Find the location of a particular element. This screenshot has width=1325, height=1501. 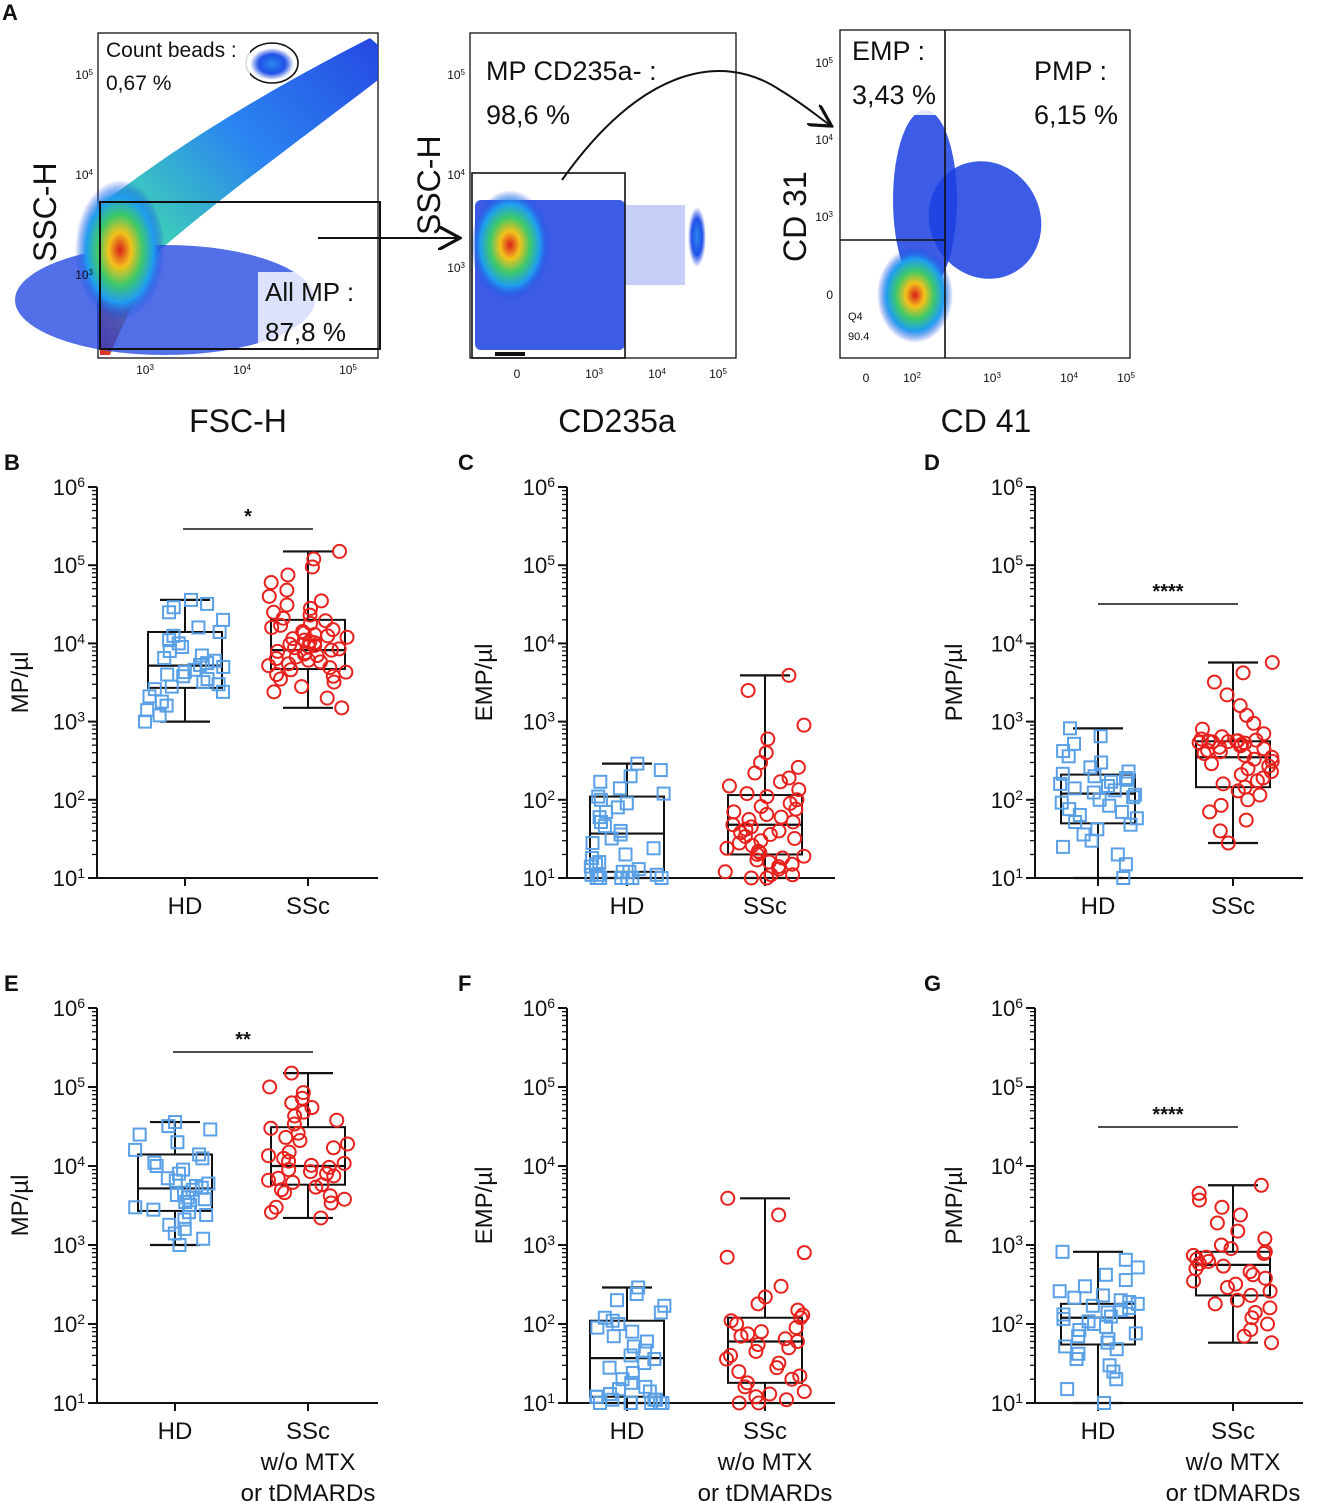

group-hd: HD is located at coordinates (630, 1362).